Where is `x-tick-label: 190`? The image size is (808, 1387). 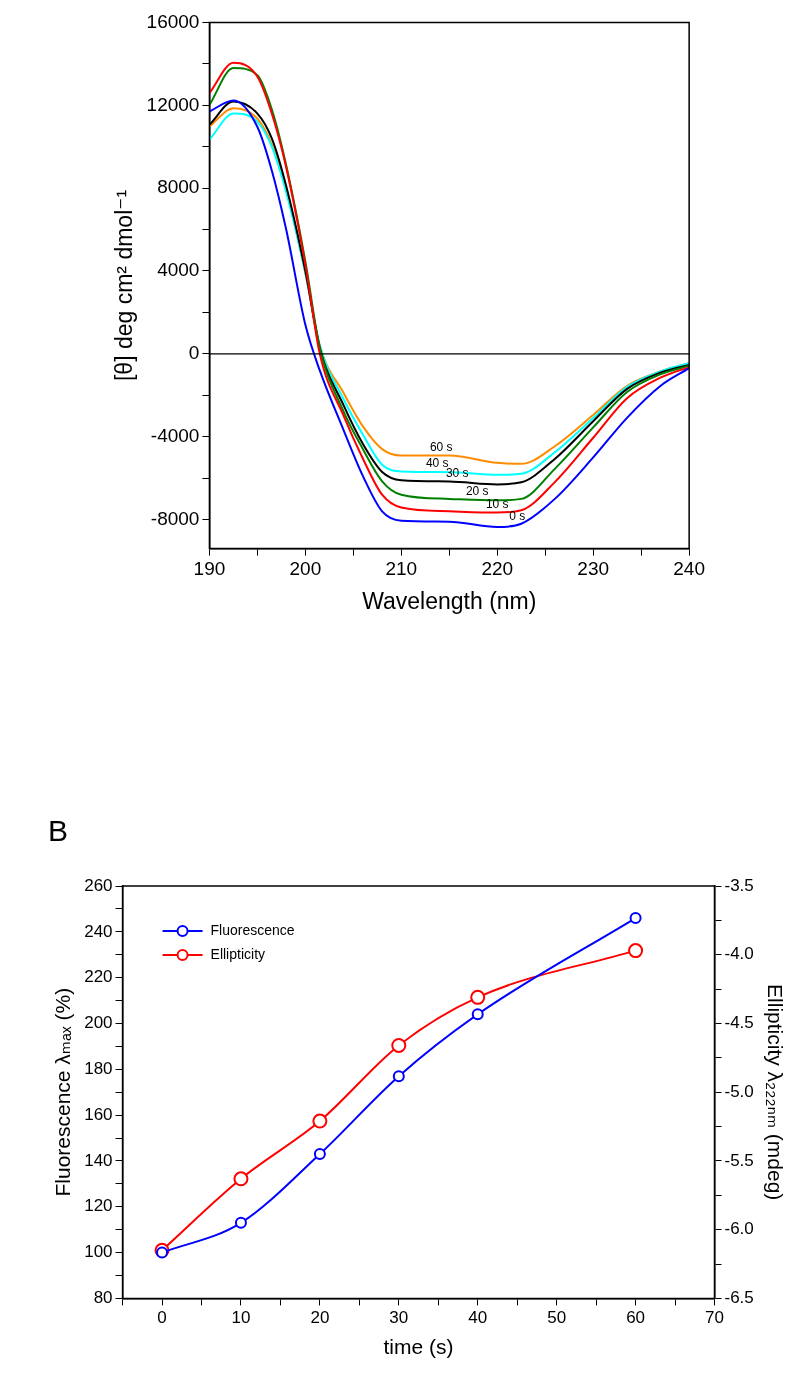 x-tick-label: 190 is located at coordinates (209, 569).